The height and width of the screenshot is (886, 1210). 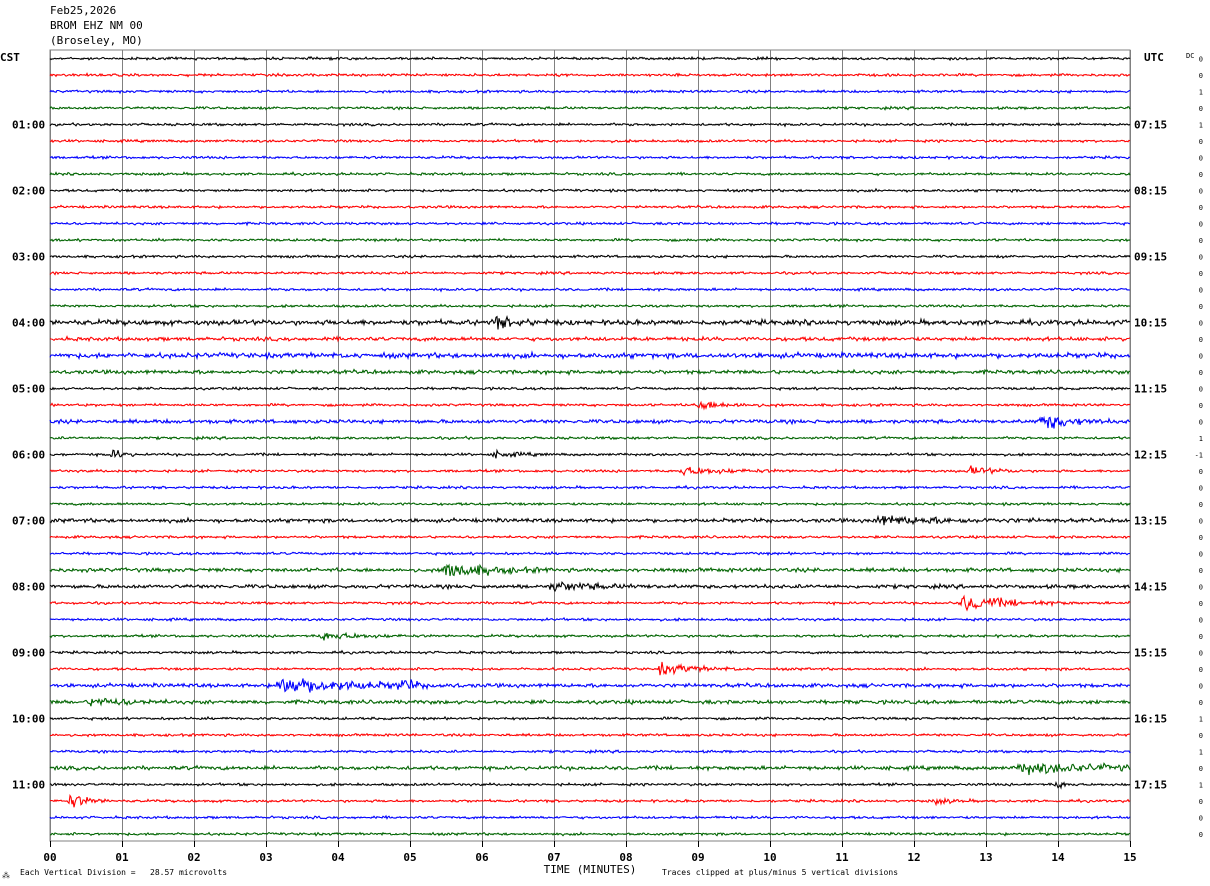 What do you see at coordinates (6, 875) in the screenshot?
I see `corner-mark: ⁂` at bounding box center [6, 875].